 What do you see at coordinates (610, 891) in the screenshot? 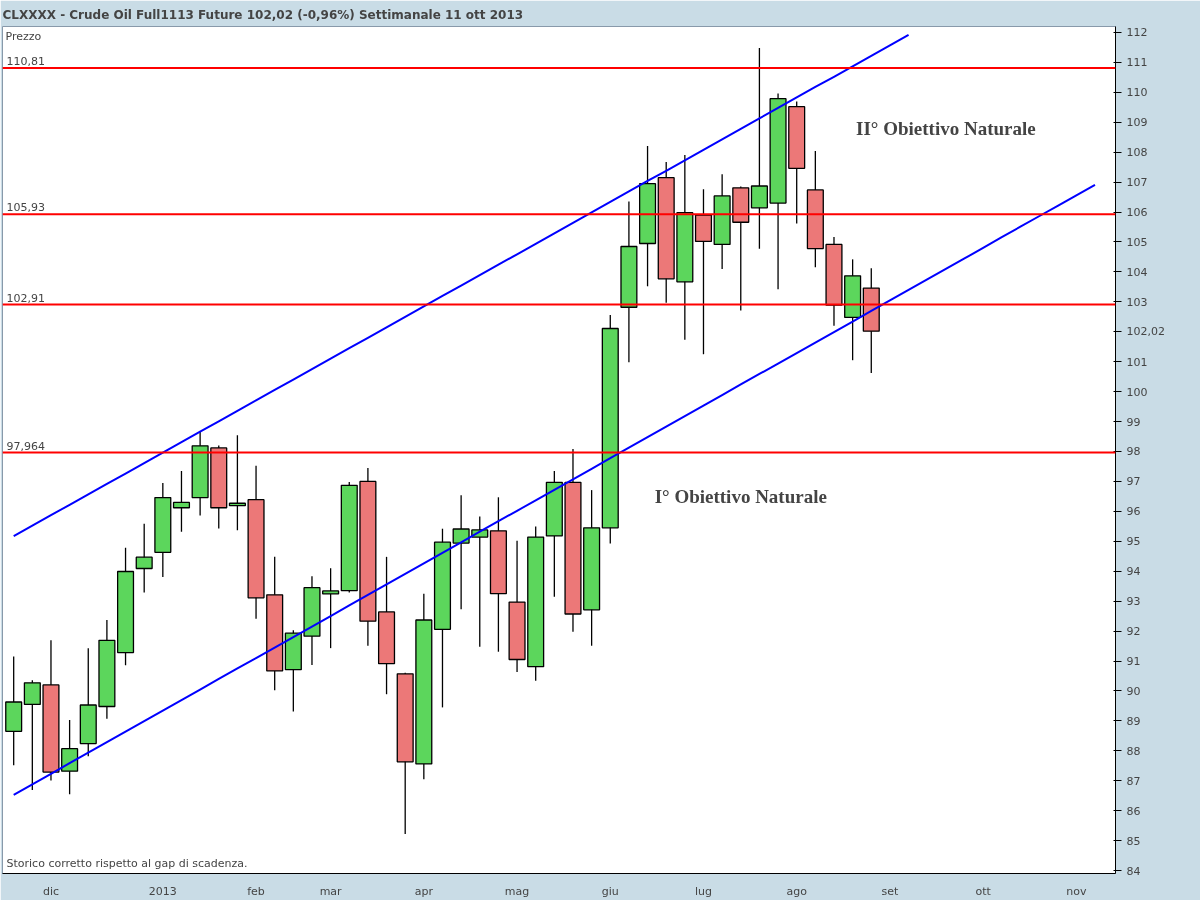
I see `x-tick-label: giu` at bounding box center [610, 891].